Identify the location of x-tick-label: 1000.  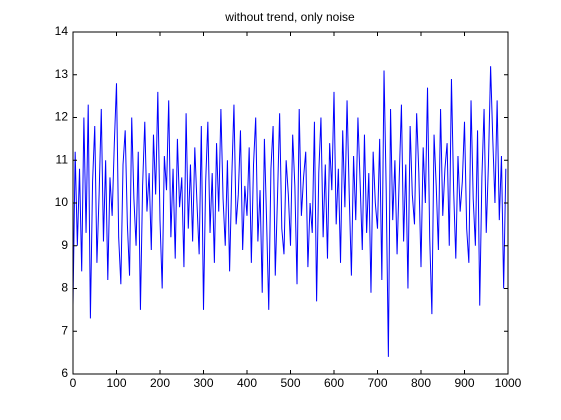
(508, 383).